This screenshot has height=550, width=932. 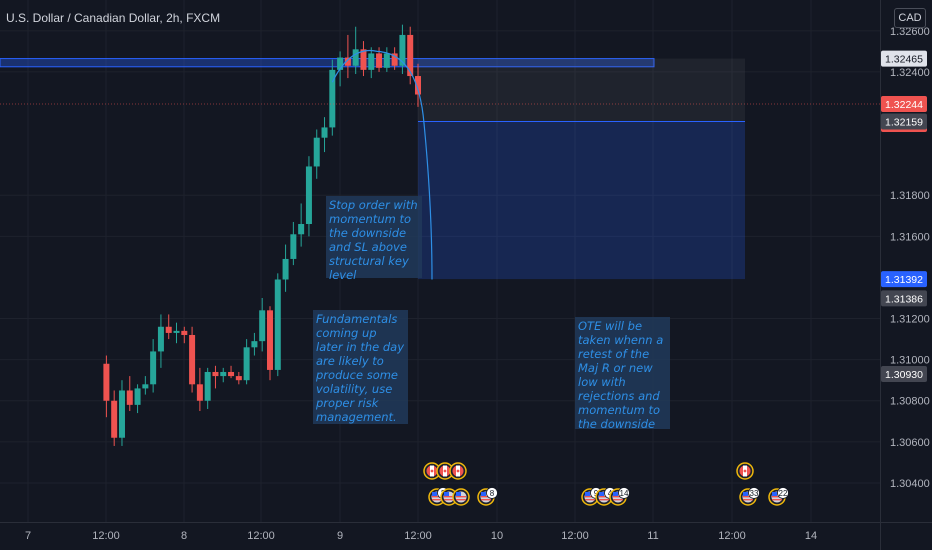 What do you see at coordinates (581, 90) in the screenshot?
I see `zone-stop` at bounding box center [581, 90].